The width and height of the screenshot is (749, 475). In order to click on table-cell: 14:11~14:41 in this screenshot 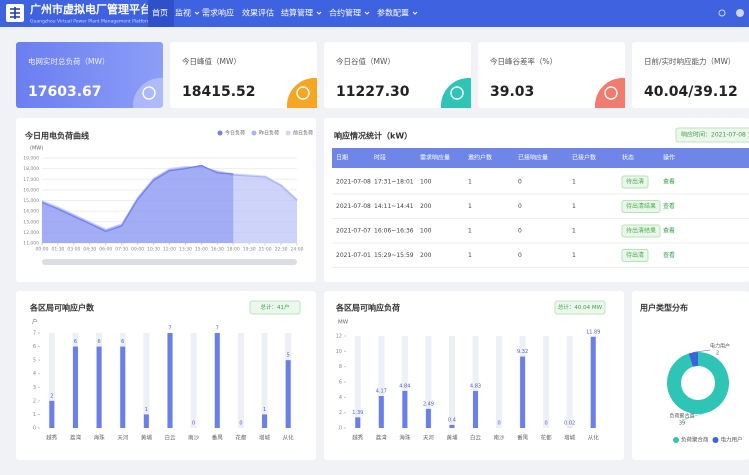, I will do `click(394, 206)`.